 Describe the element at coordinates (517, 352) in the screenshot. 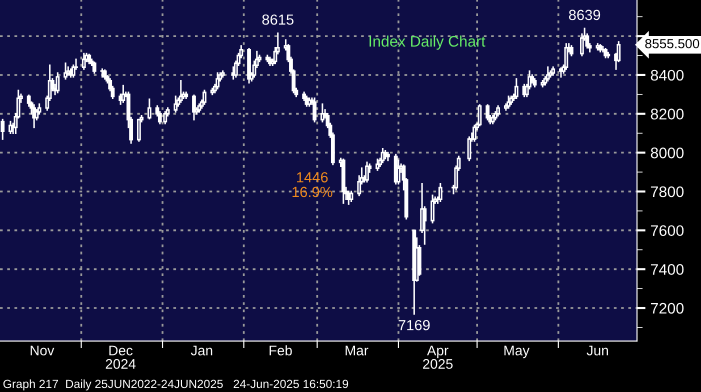

I see `x-tick-label: May` at that location.